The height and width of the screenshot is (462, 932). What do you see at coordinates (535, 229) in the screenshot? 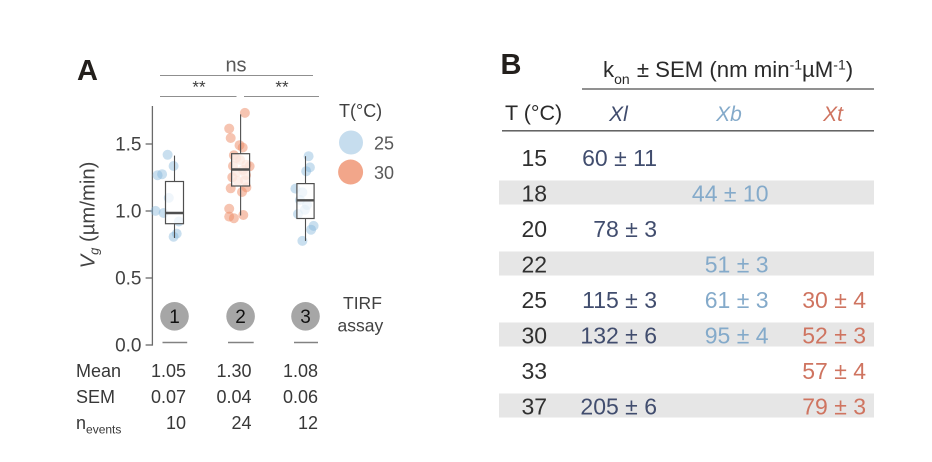
I see `svg-text: 20` at bounding box center [535, 229].